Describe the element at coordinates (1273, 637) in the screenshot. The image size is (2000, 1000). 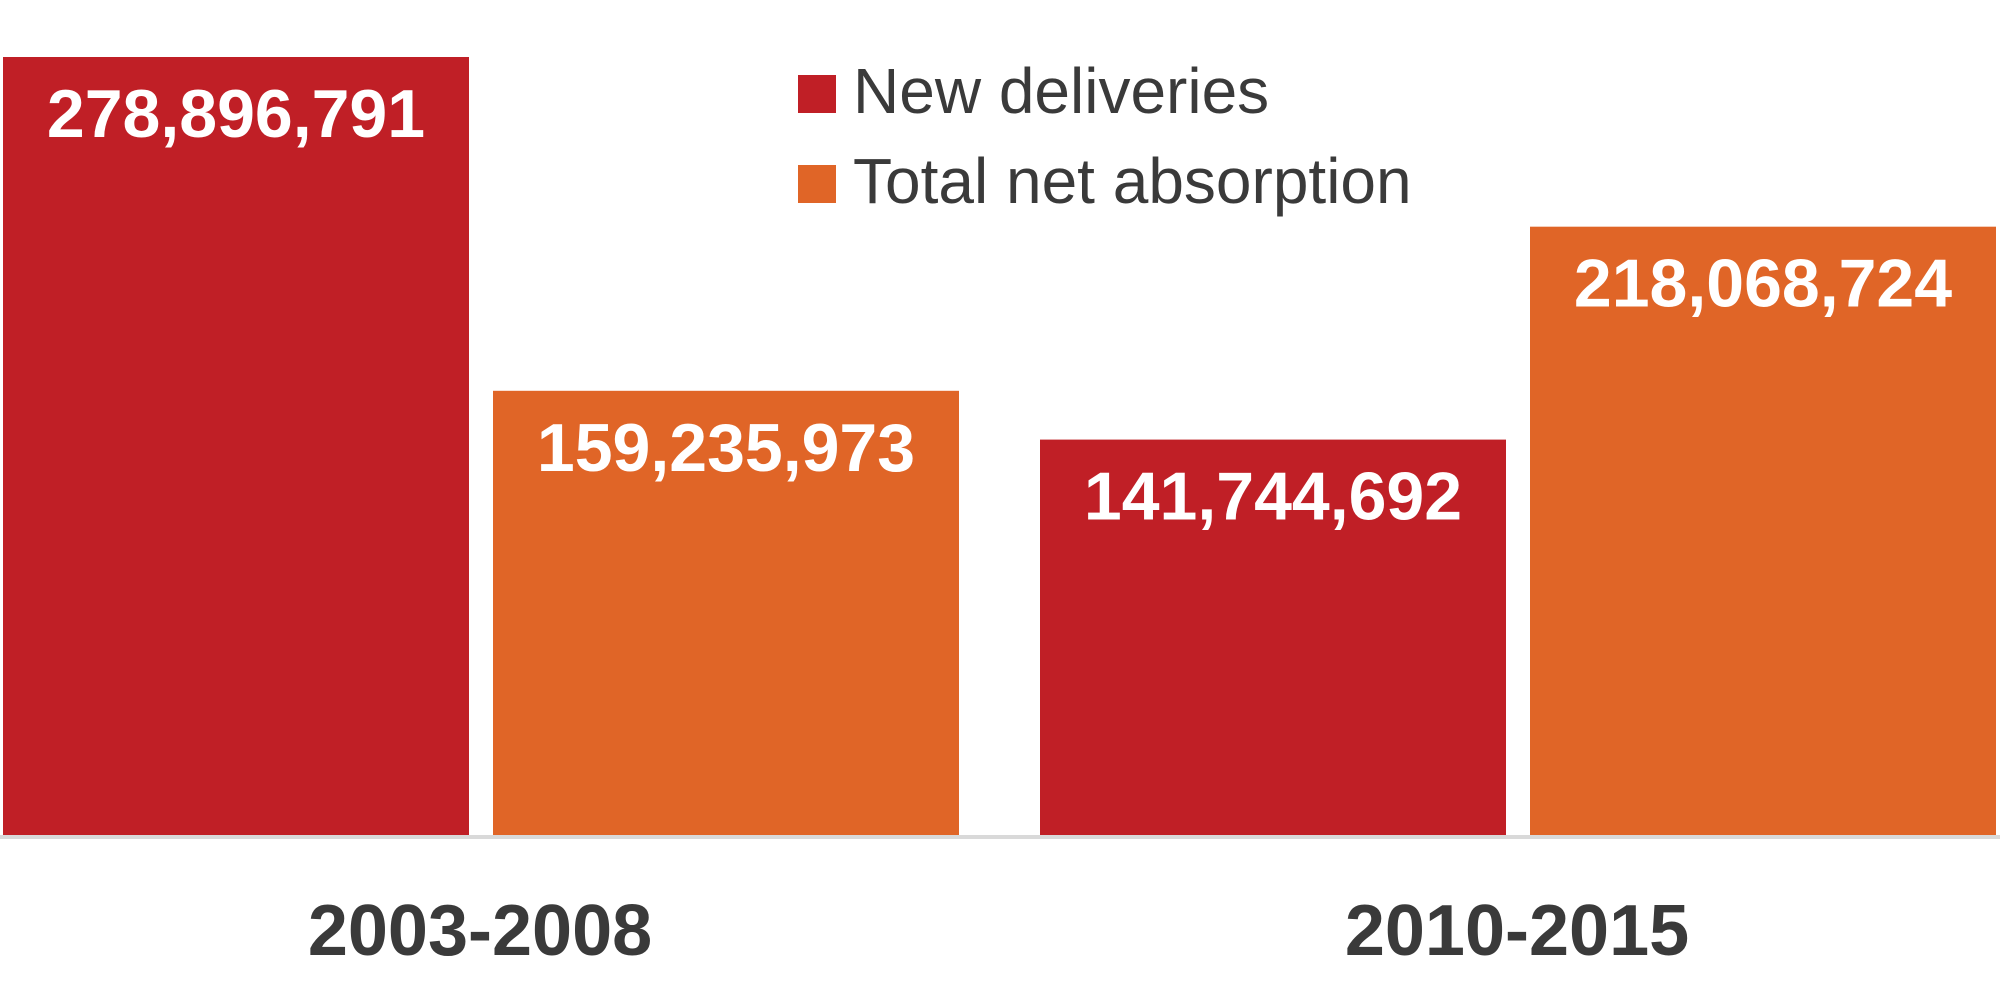
I see `bar-new-deliveries-2010-2015` at that location.